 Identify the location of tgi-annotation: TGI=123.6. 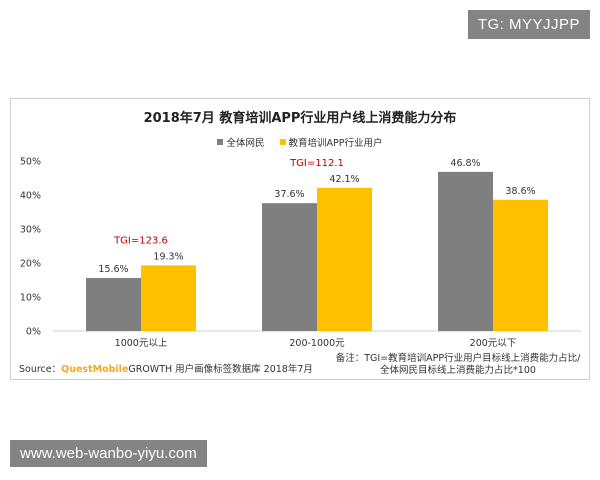
(140, 240).